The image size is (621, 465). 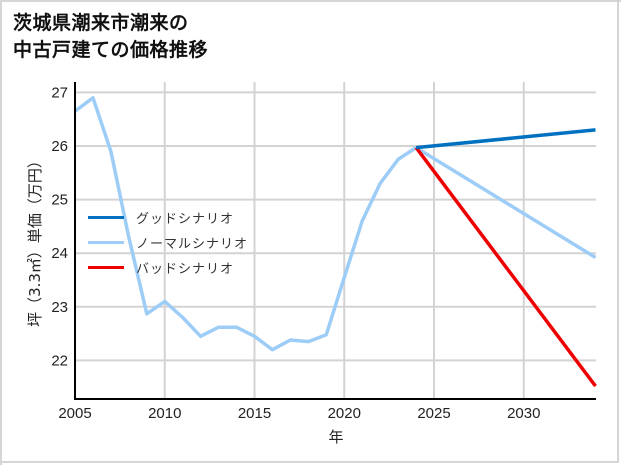 What do you see at coordinates (59, 146) in the screenshot?
I see `y-tick-label: 26` at bounding box center [59, 146].